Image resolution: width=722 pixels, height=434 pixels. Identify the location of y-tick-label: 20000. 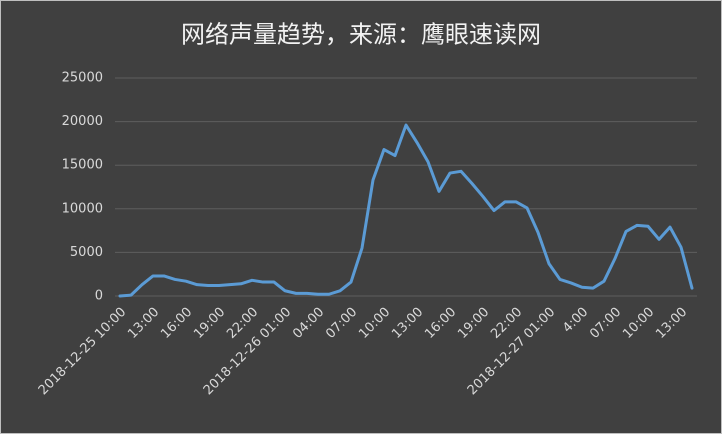
(82, 121).